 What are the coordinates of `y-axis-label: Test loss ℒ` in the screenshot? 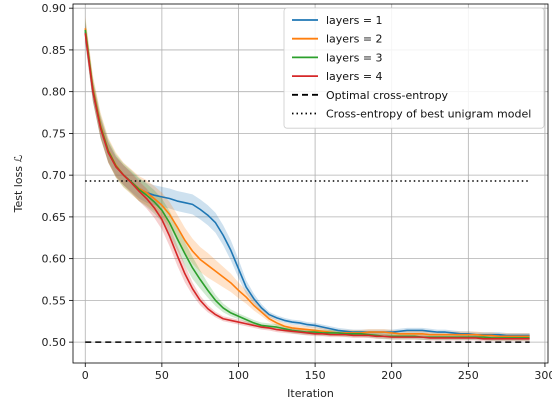 It's located at (18, 184).